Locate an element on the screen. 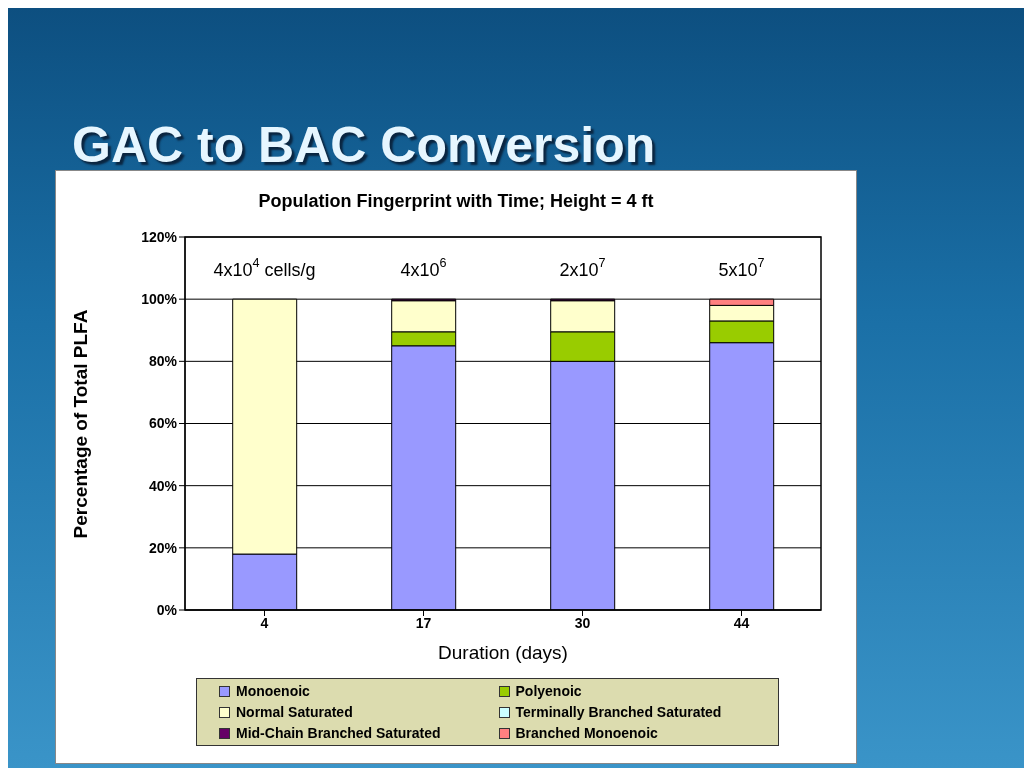 Image resolution: width=1024 pixels, height=768 pixels. annotation: 4x10$^{4}$ cells/g is located at coordinates (264, 267).